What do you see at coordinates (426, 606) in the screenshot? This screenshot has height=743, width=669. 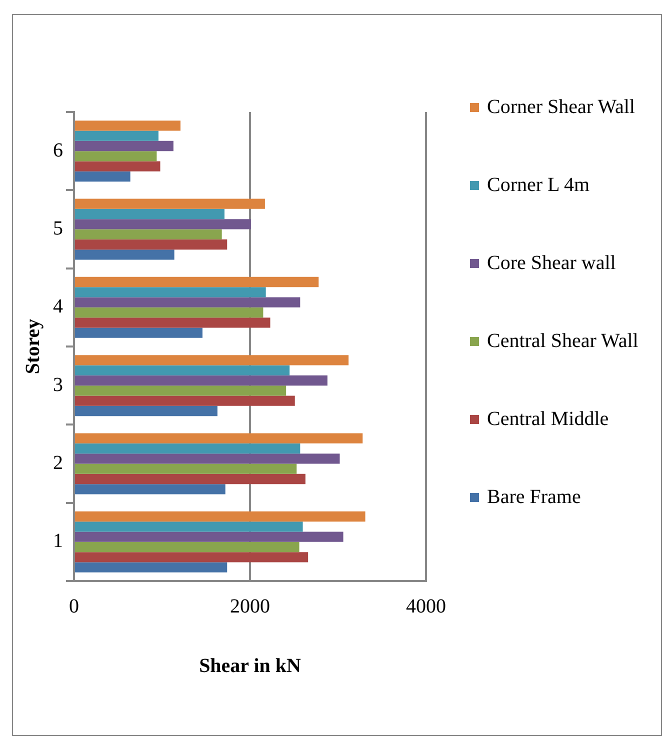 I see `x-tick-label: 4000` at bounding box center [426, 606].